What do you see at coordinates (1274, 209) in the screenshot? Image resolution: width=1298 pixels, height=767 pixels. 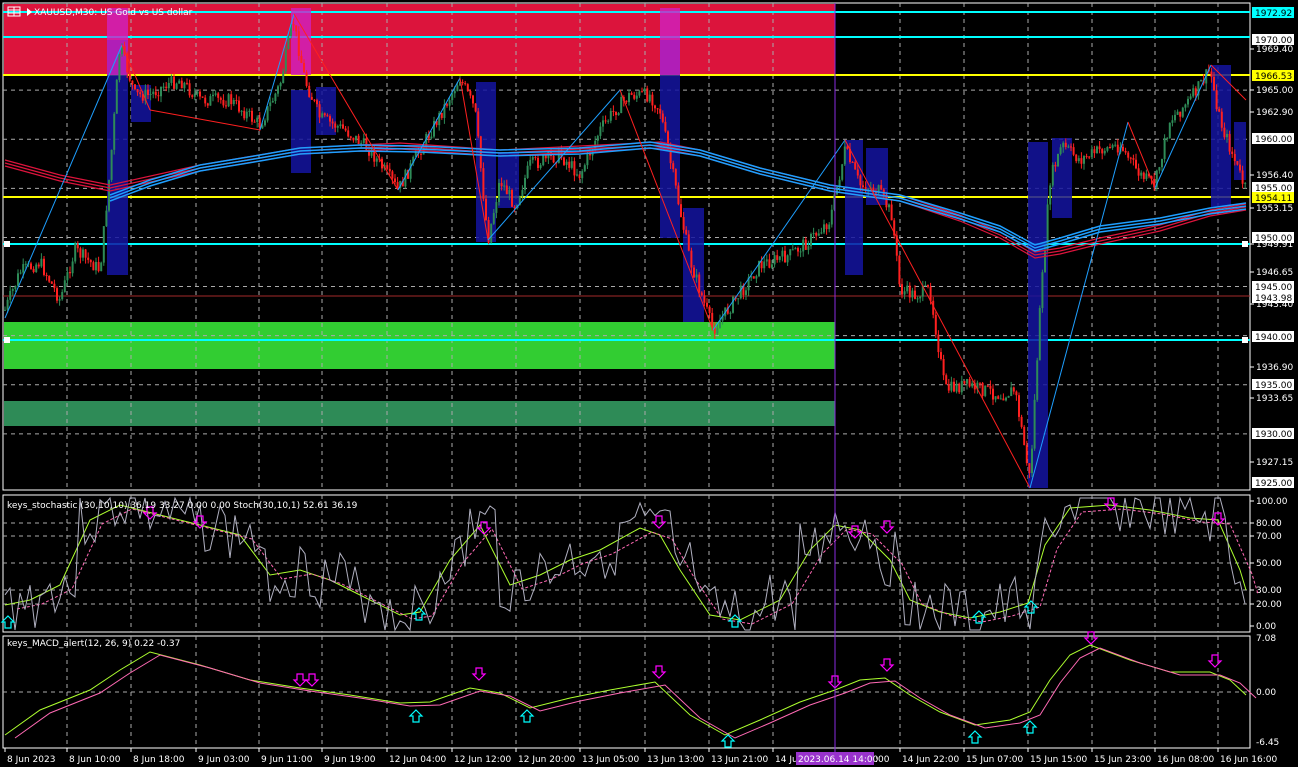 I see `price-axis-label: 1953.15` at bounding box center [1274, 209].